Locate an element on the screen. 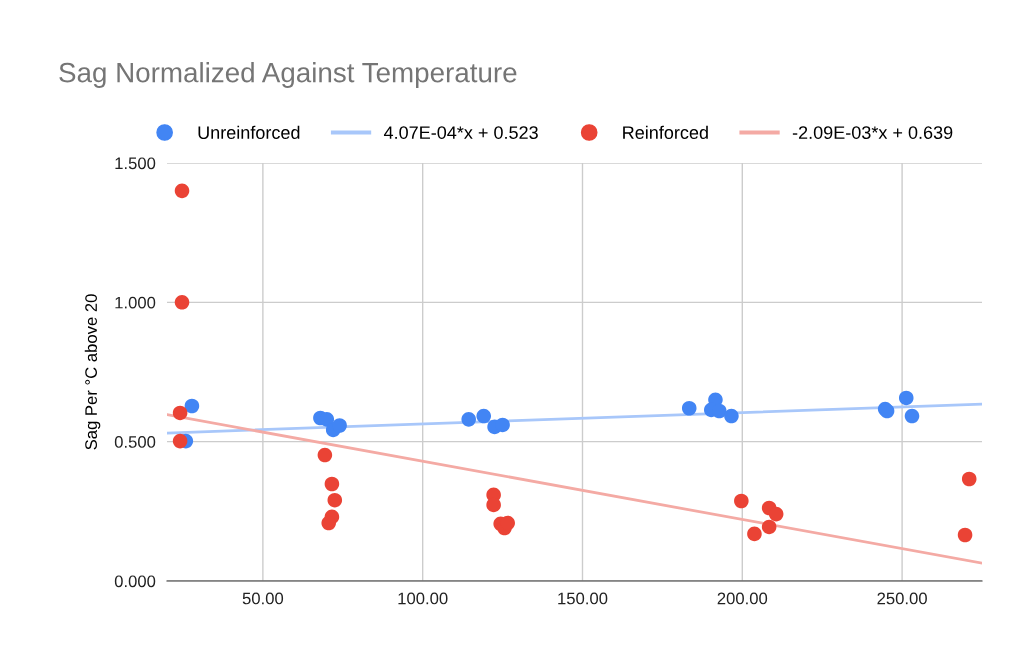  x-tick-label: 150.00 is located at coordinates (583, 598).